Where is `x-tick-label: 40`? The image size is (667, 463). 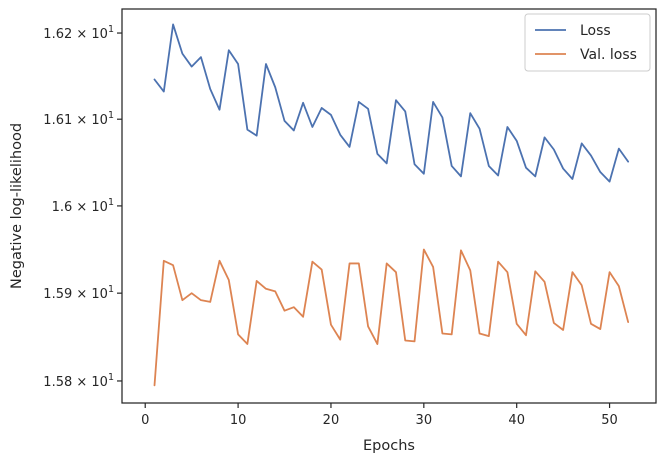 x-tick-label: 40 is located at coordinates (516, 420).